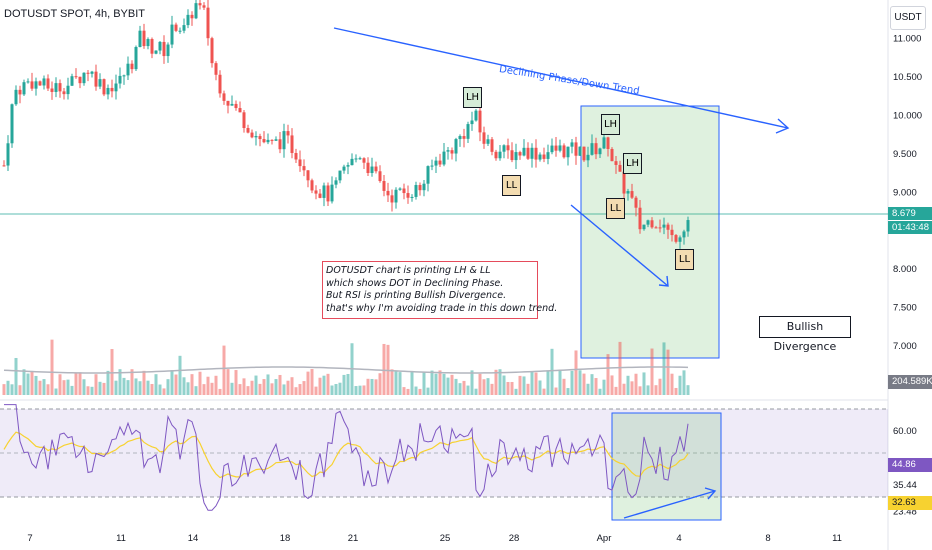 This screenshot has width=932, height=550. What do you see at coordinates (710, 493) in the screenshot?
I see `divergence-arrow-head` at bounding box center [710, 493].